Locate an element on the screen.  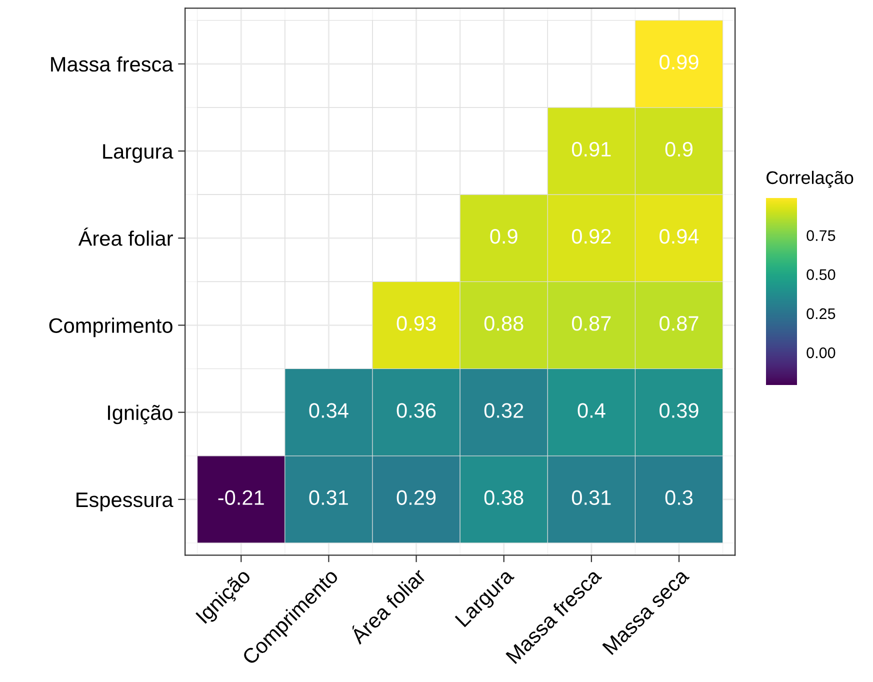
data-label: 0.93 is located at coordinates (416, 323).